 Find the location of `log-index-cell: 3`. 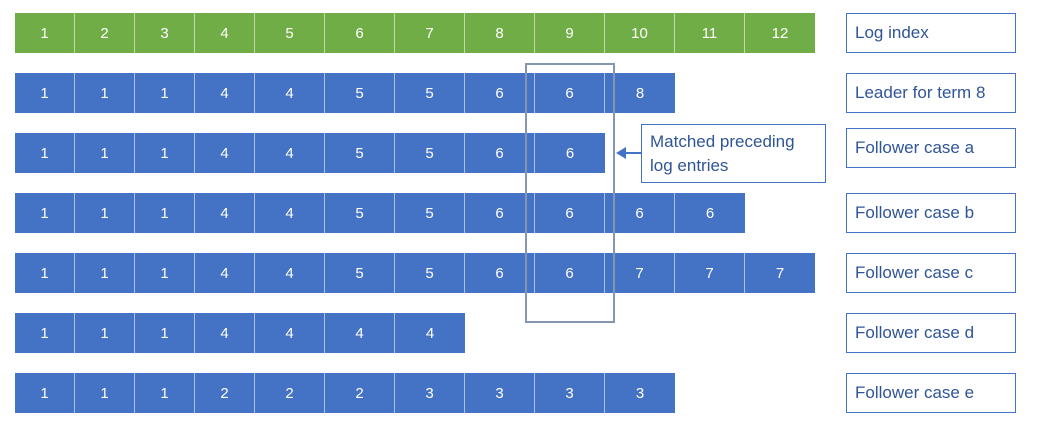

log-index-cell: 3 is located at coordinates (165, 33).